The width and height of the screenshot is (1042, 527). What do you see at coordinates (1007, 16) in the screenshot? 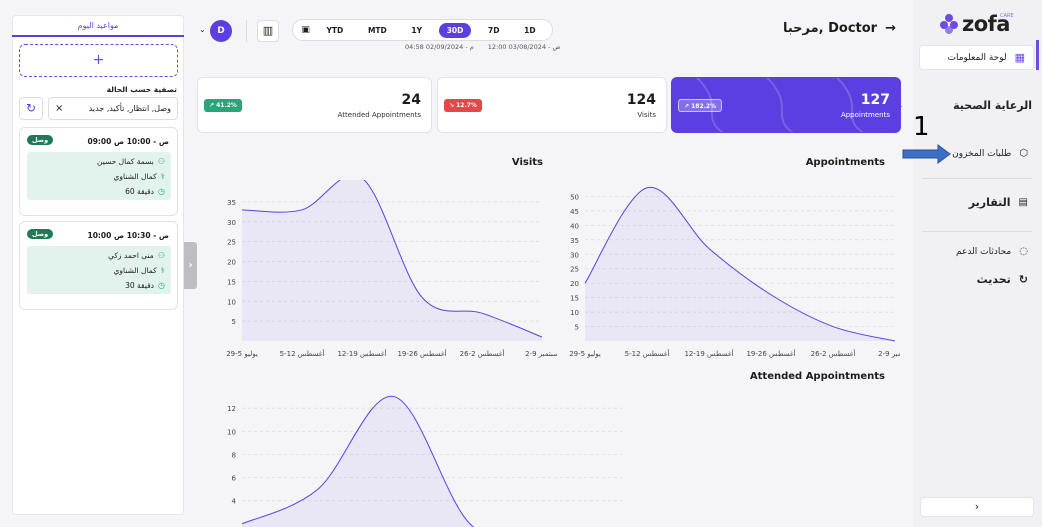
I see `logo-subtitle: CARE` at bounding box center [1007, 16].